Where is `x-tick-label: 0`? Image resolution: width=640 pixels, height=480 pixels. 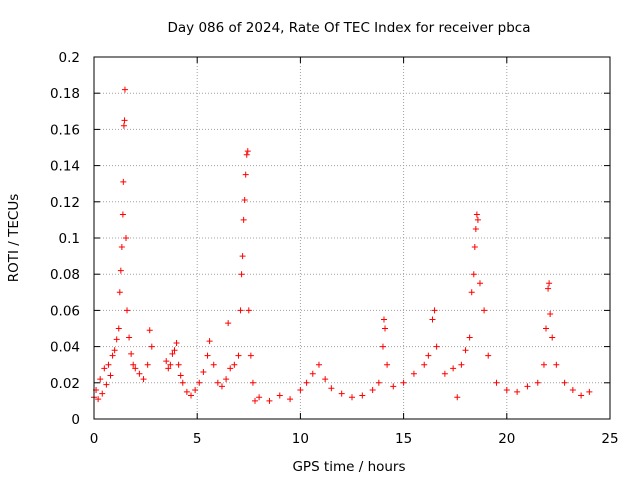 x-tick-label: 0 is located at coordinates (94, 439).